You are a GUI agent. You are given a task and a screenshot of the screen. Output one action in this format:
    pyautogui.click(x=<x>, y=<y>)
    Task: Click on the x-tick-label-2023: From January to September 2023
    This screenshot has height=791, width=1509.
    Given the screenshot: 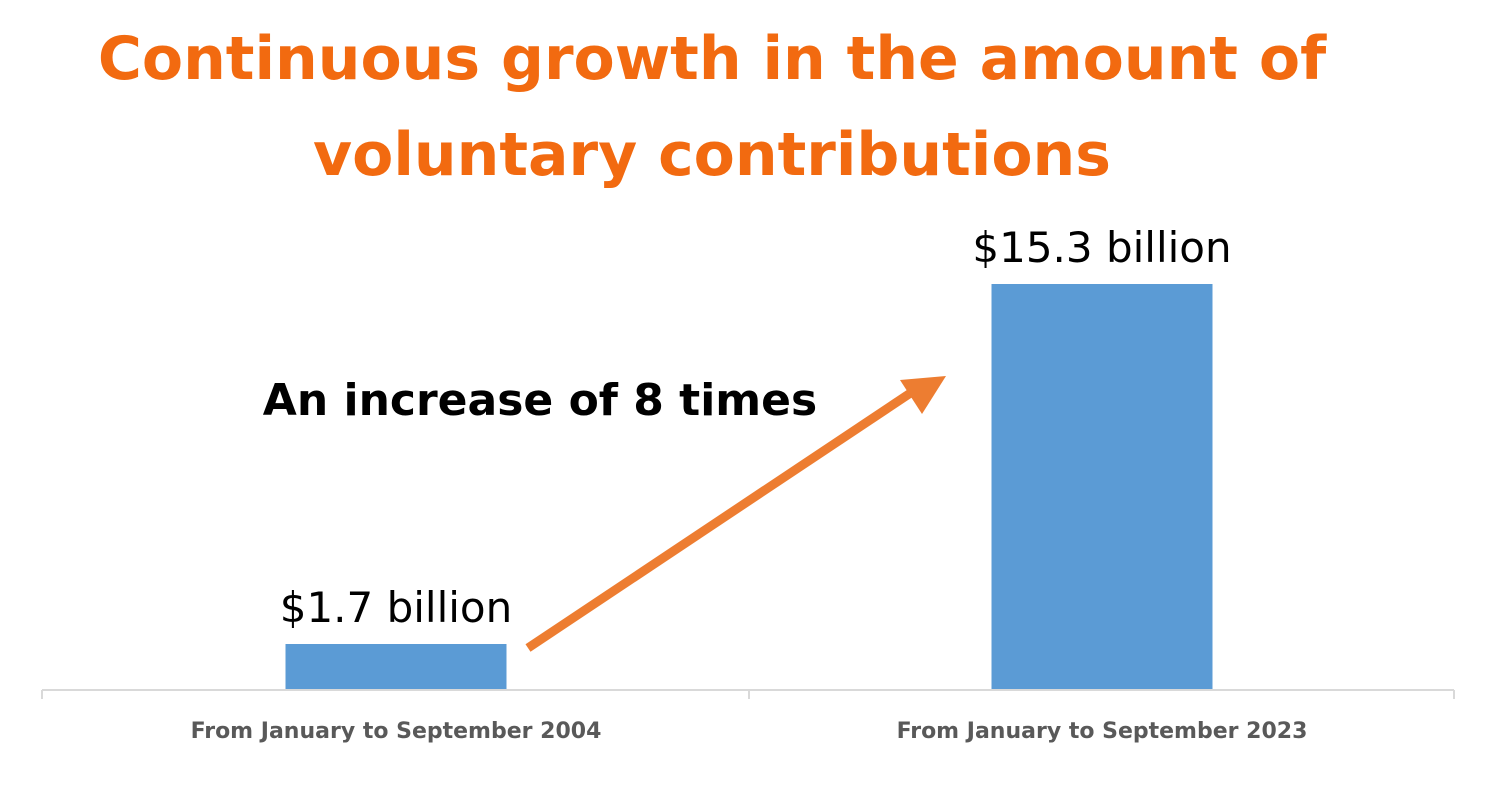 What is the action you would take?
    pyautogui.click(x=1102, y=731)
    